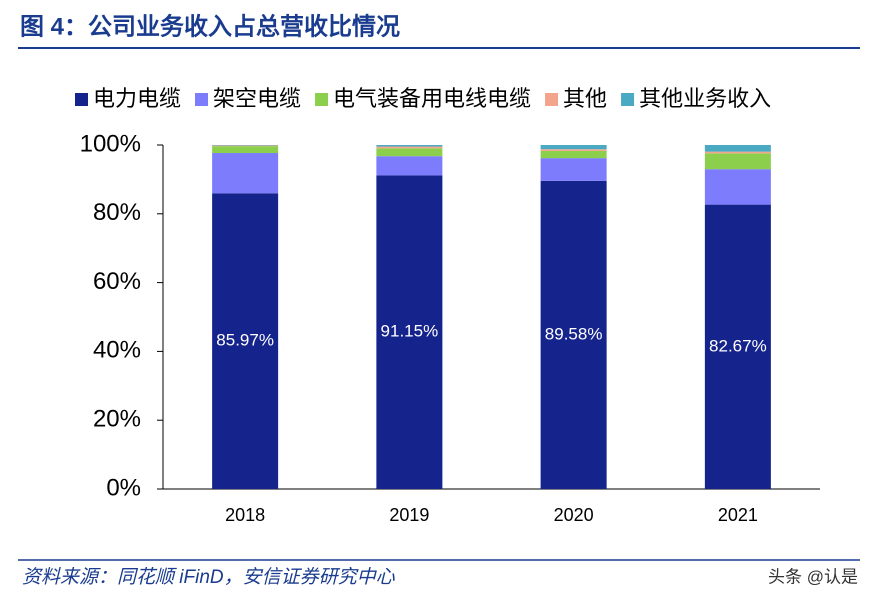  Describe the element at coordinates (210, 26) in the screenshot. I see `chart-title: 图 4：公司业务收入占总营收比情况` at that location.